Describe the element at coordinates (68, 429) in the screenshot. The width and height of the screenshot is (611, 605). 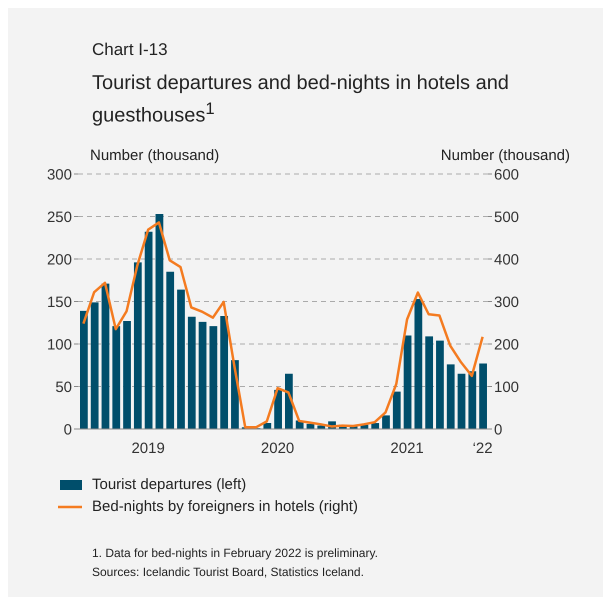
I see `y-tick-label: 0` at that location.